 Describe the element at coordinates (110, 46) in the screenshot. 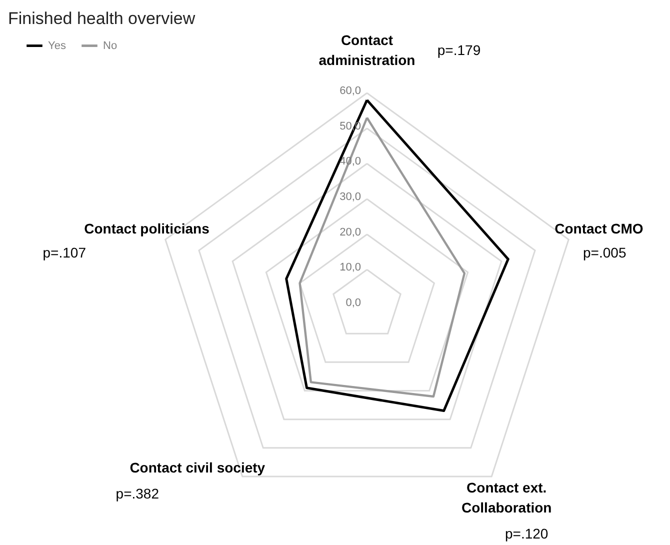

I see `legend-label: No` at that location.